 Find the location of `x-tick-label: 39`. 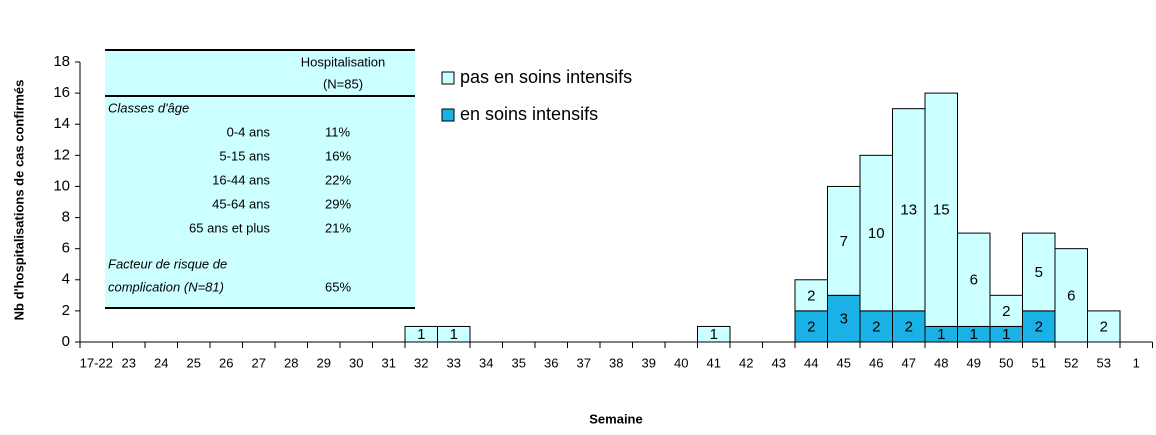

x-tick-label: 39 is located at coordinates (649, 362).